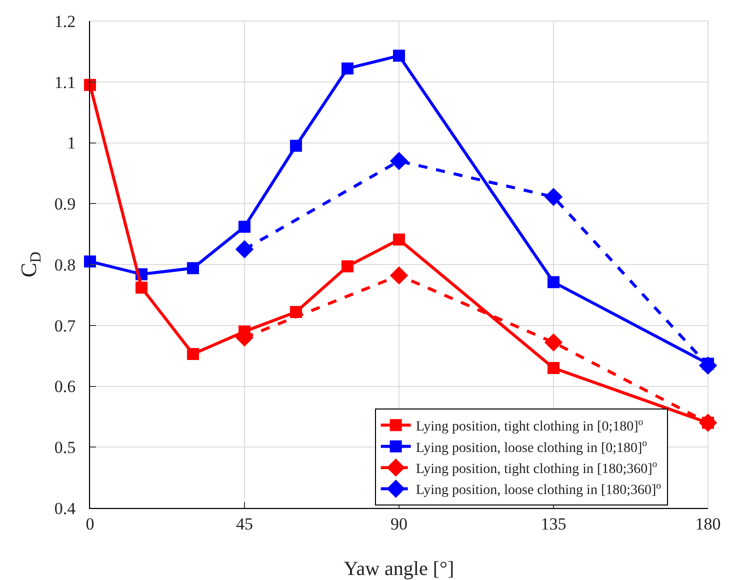  Describe the element at coordinates (708, 524) in the screenshot. I see `x-tick-label: 180` at that location.